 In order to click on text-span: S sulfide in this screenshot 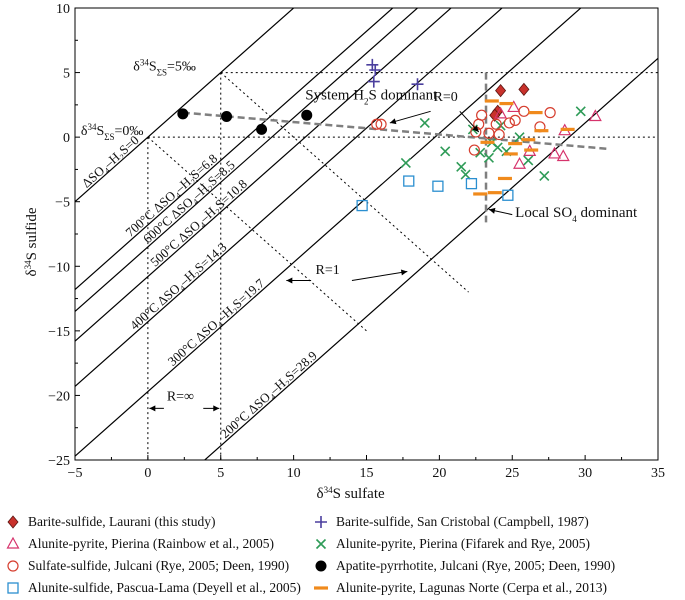, I will do `click(32, 233)`.